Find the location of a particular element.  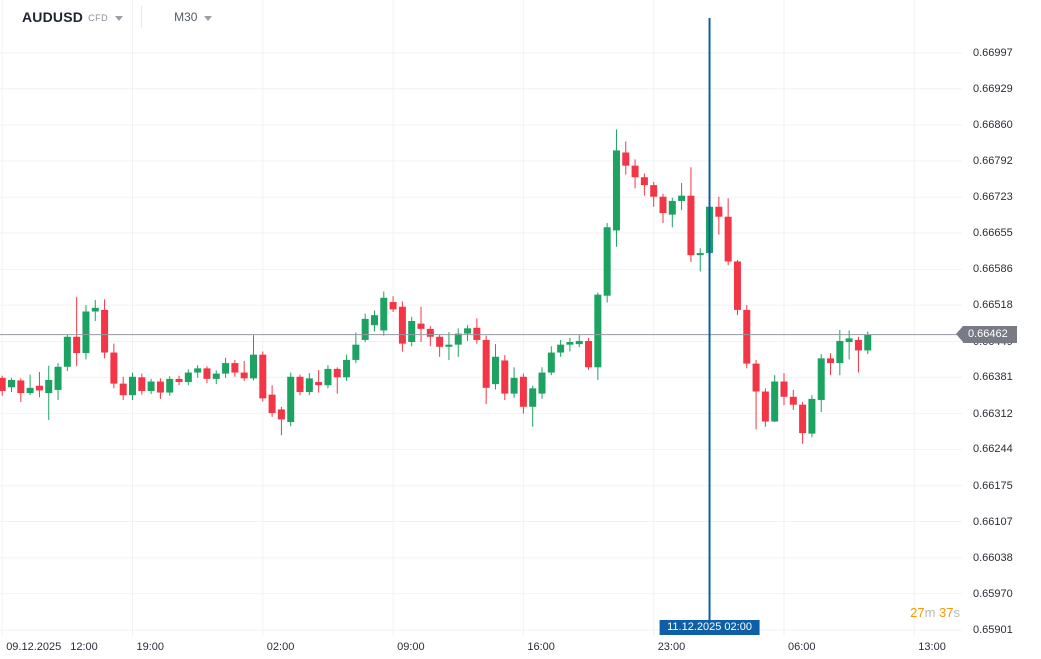

event-timestamp-label: 11.12.2025 02:00 is located at coordinates (709, 627).